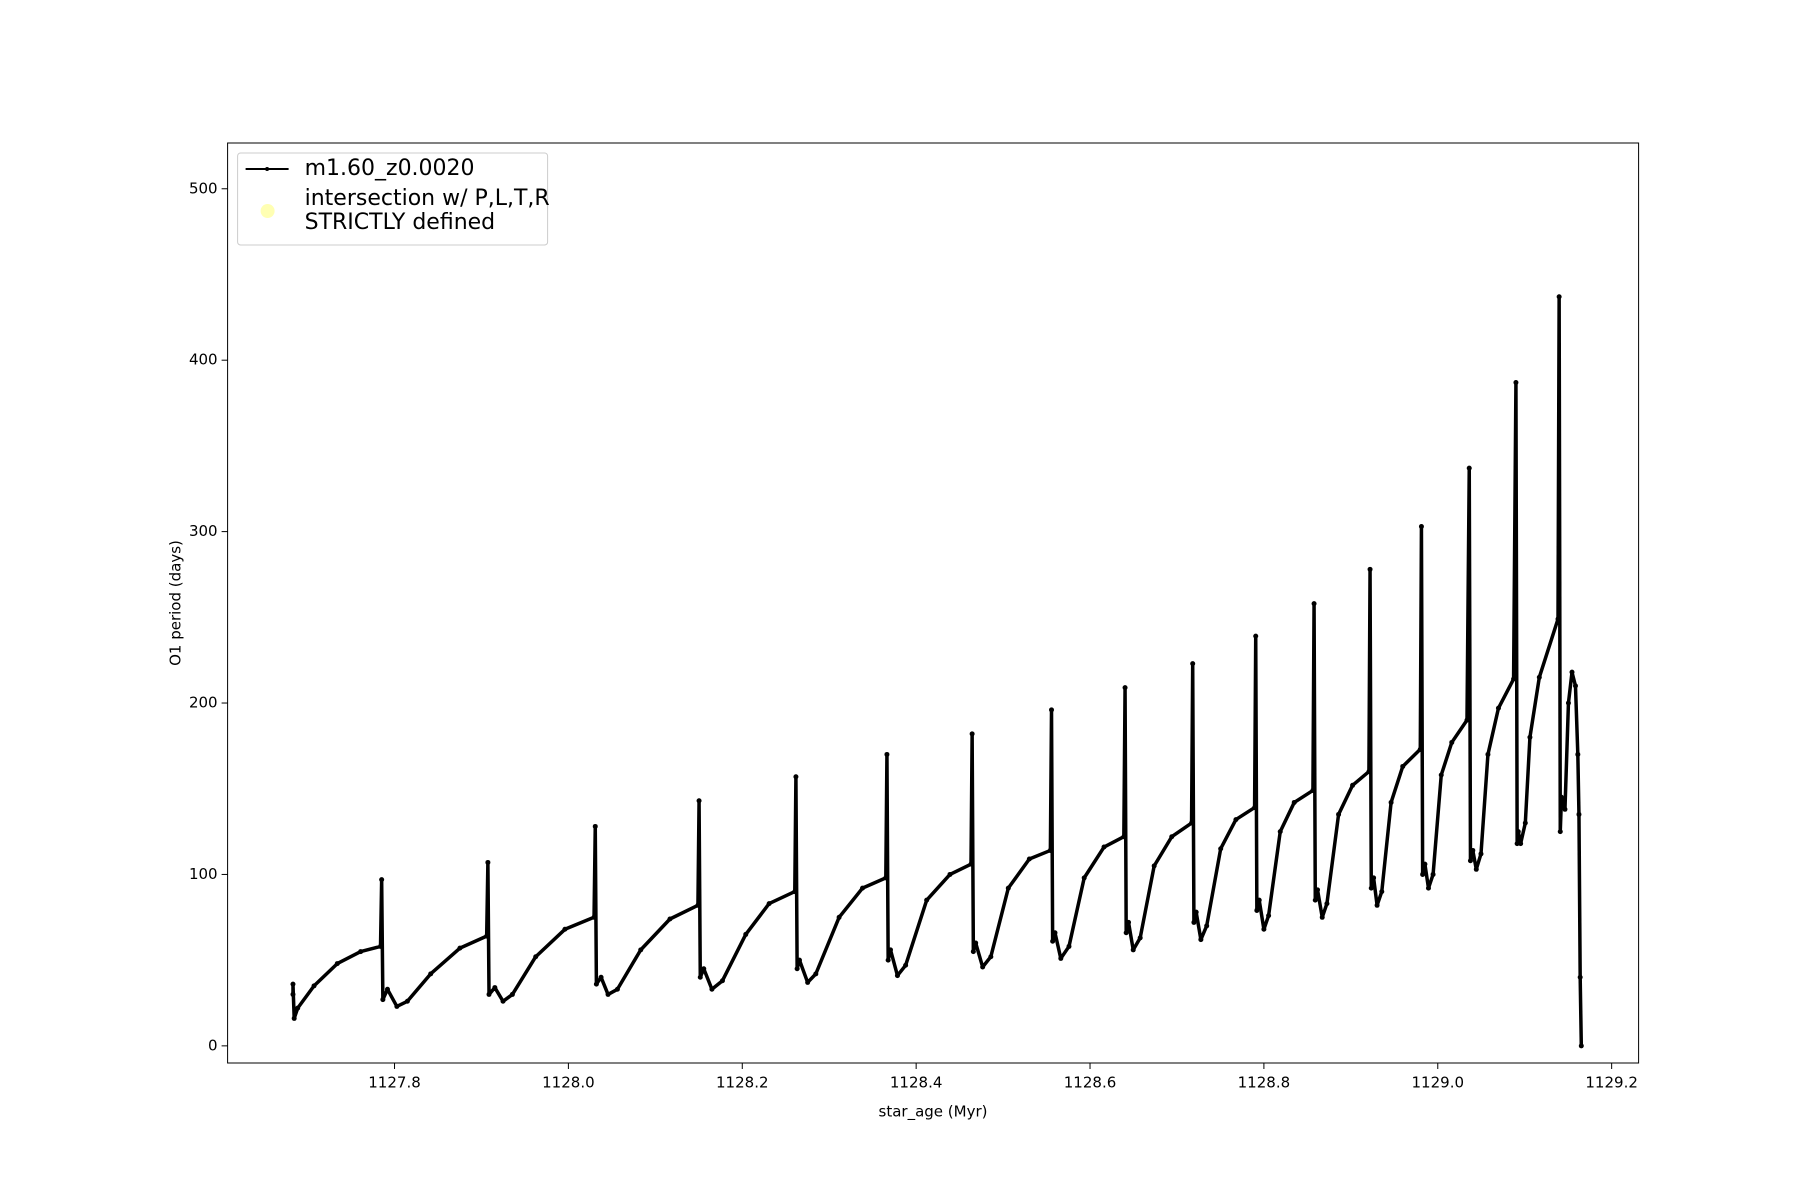 Image resolution: width=1800 pixels, height=1200 pixels. Describe the element at coordinates (176, 603) in the screenshot. I see `y-axis-label: O1 period (days)` at that location.